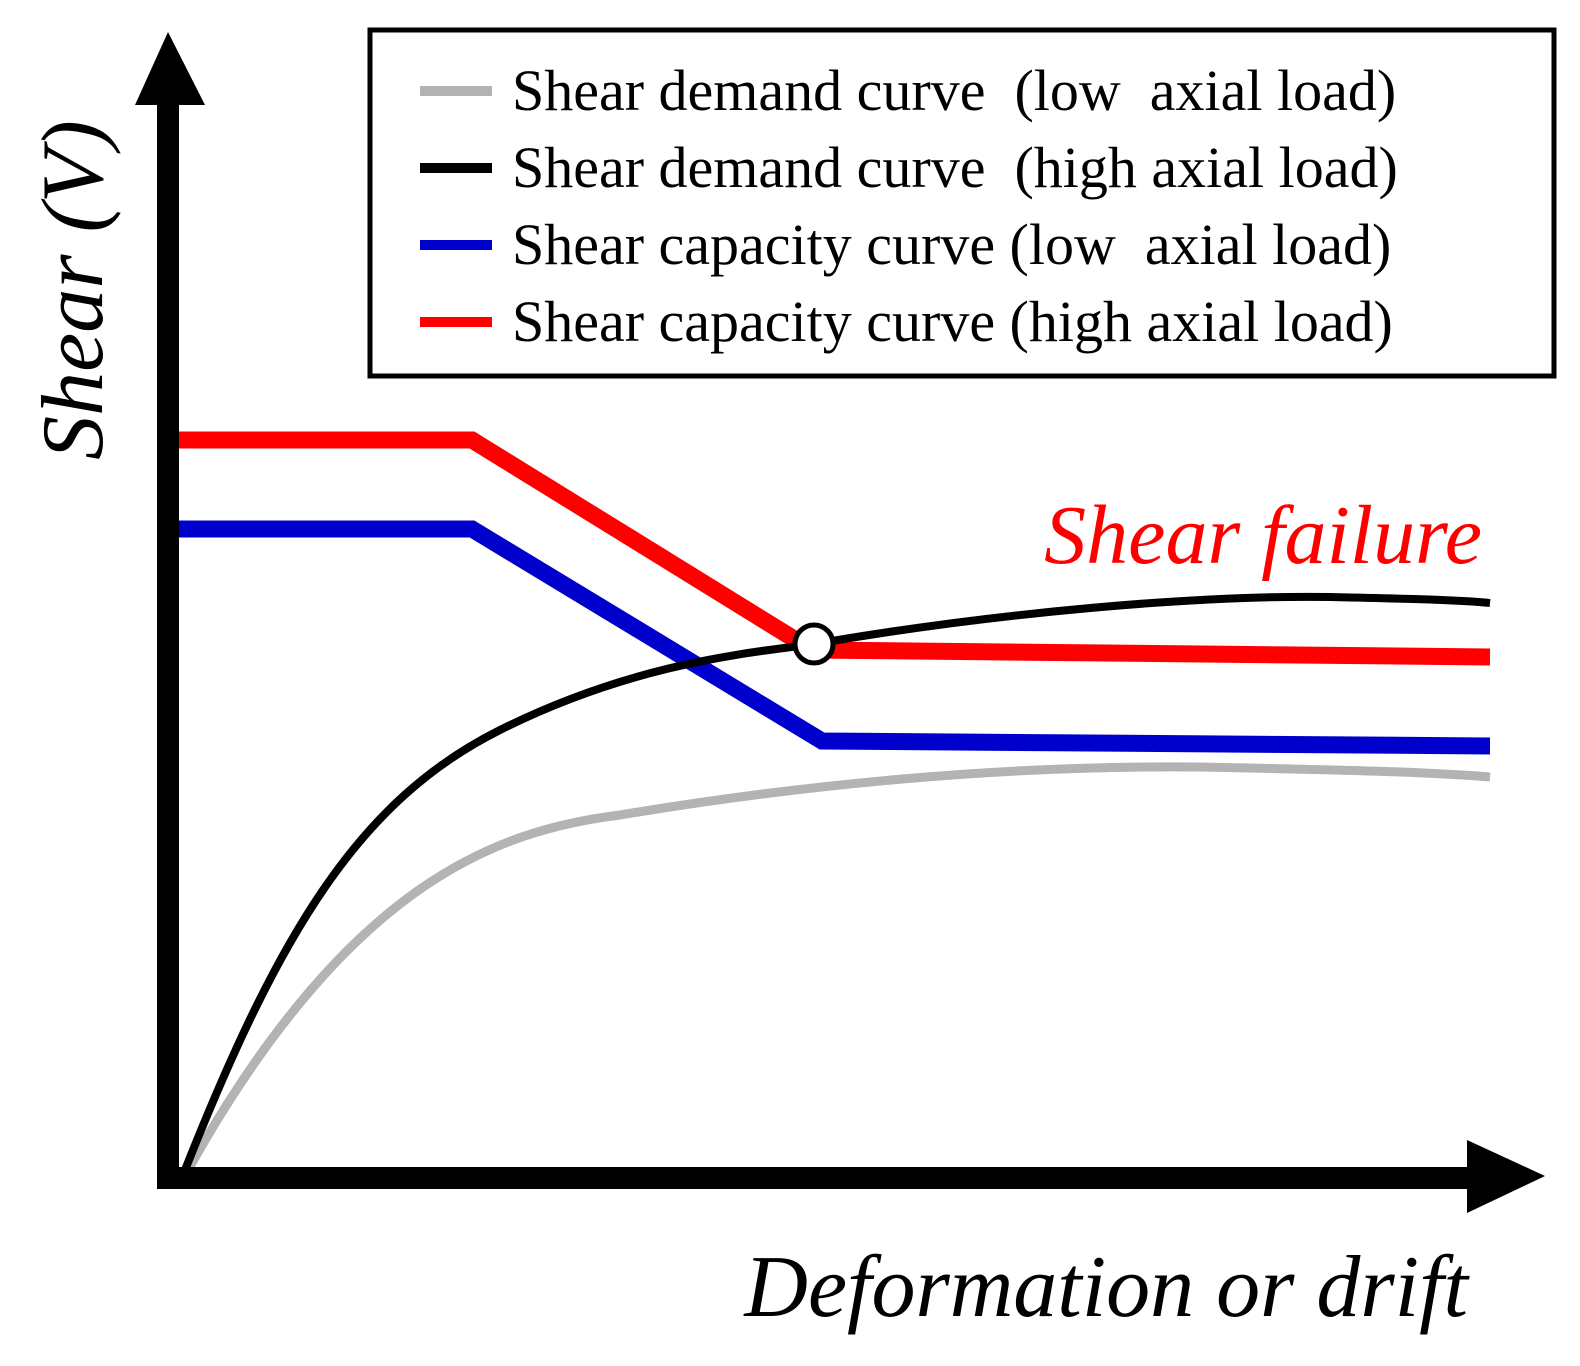 The width and height of the screenshot is (1580, 1366). Describe the element at coordinates (952, 321) in the screenshot. I see `legend-label-capacity-high: Shear capacity curve (high axial load)` at that location.